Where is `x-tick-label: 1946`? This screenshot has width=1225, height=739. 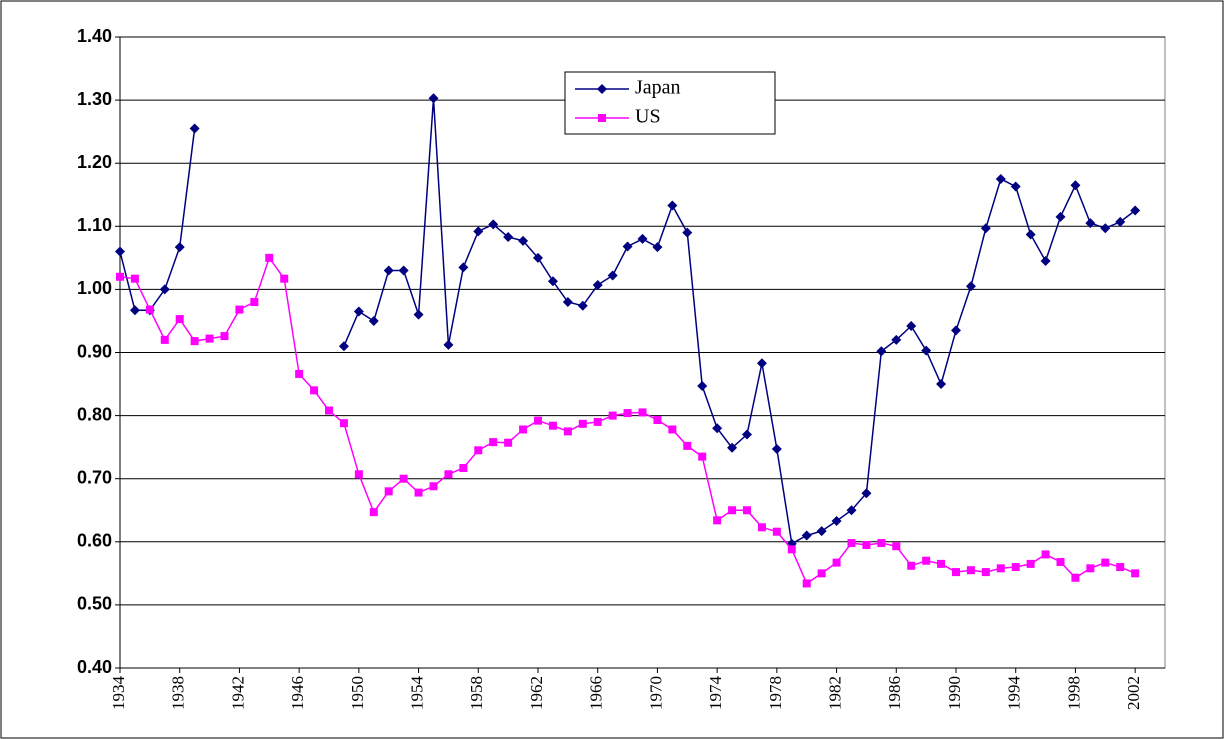 x-tick-label: 1946 is located at coordinates (297, 693).